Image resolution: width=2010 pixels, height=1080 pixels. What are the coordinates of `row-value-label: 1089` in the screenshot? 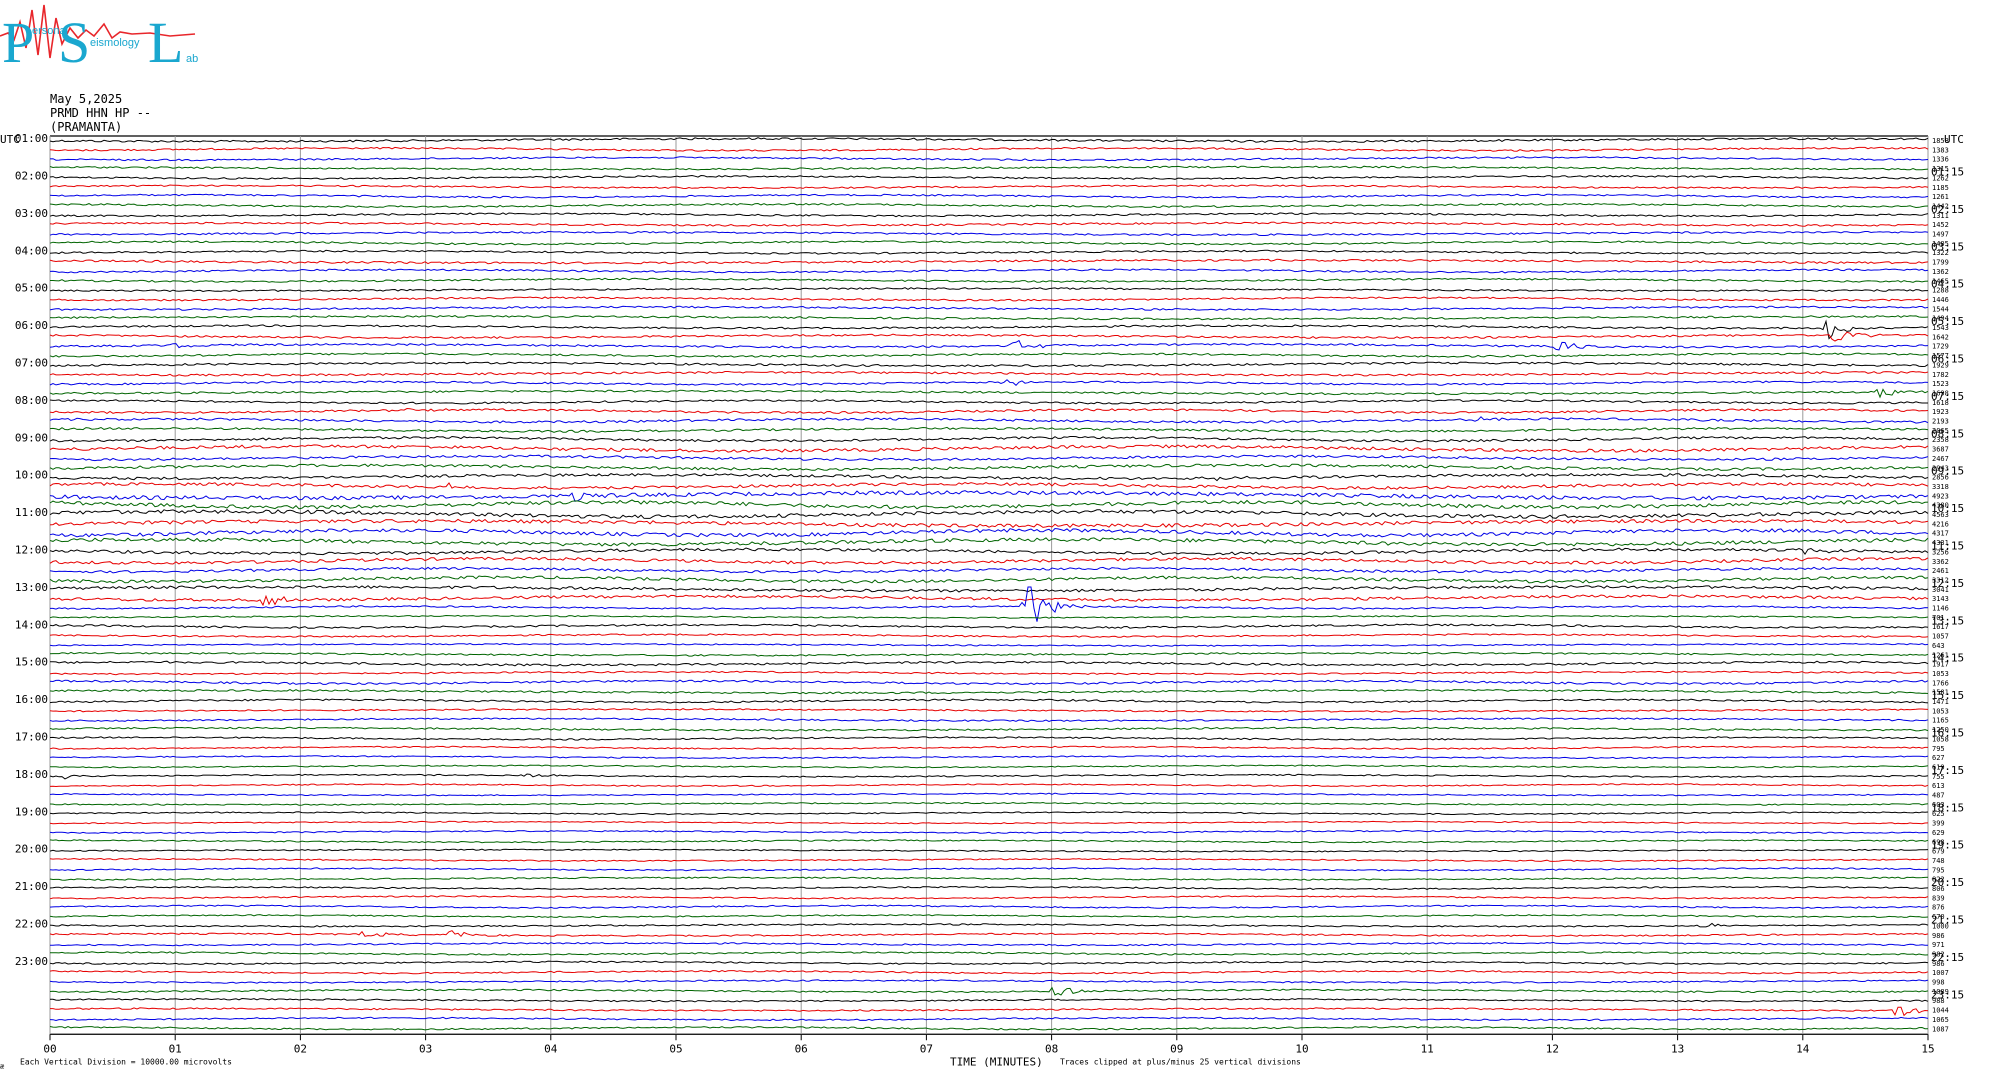 It's located at (1940, 992).